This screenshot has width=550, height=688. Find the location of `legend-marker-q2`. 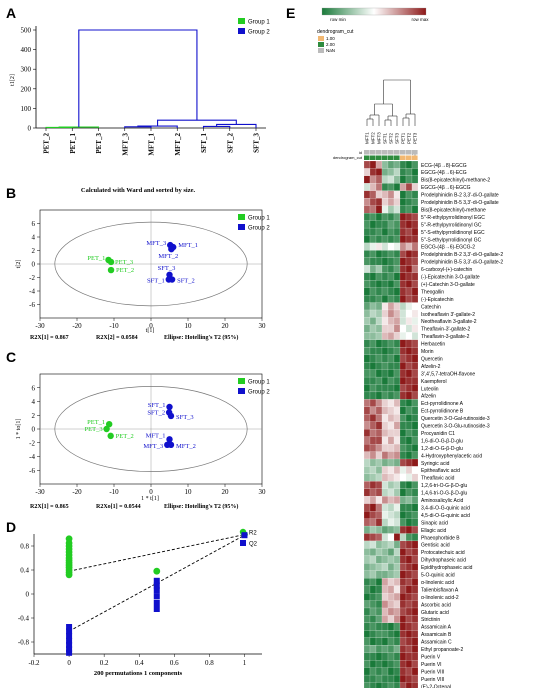

legend-marker-q2 is located at coordinates (243, 543).